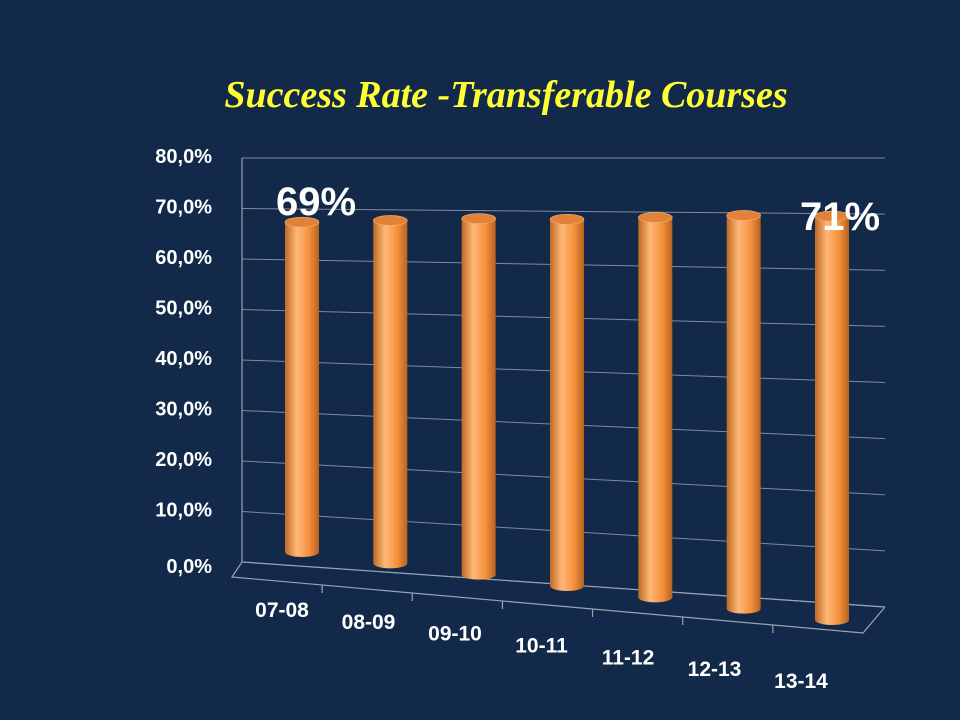 The height and width of the screenshot is (720, 960). I want to click on x-tick-label: 10-11, so click(541, 646).